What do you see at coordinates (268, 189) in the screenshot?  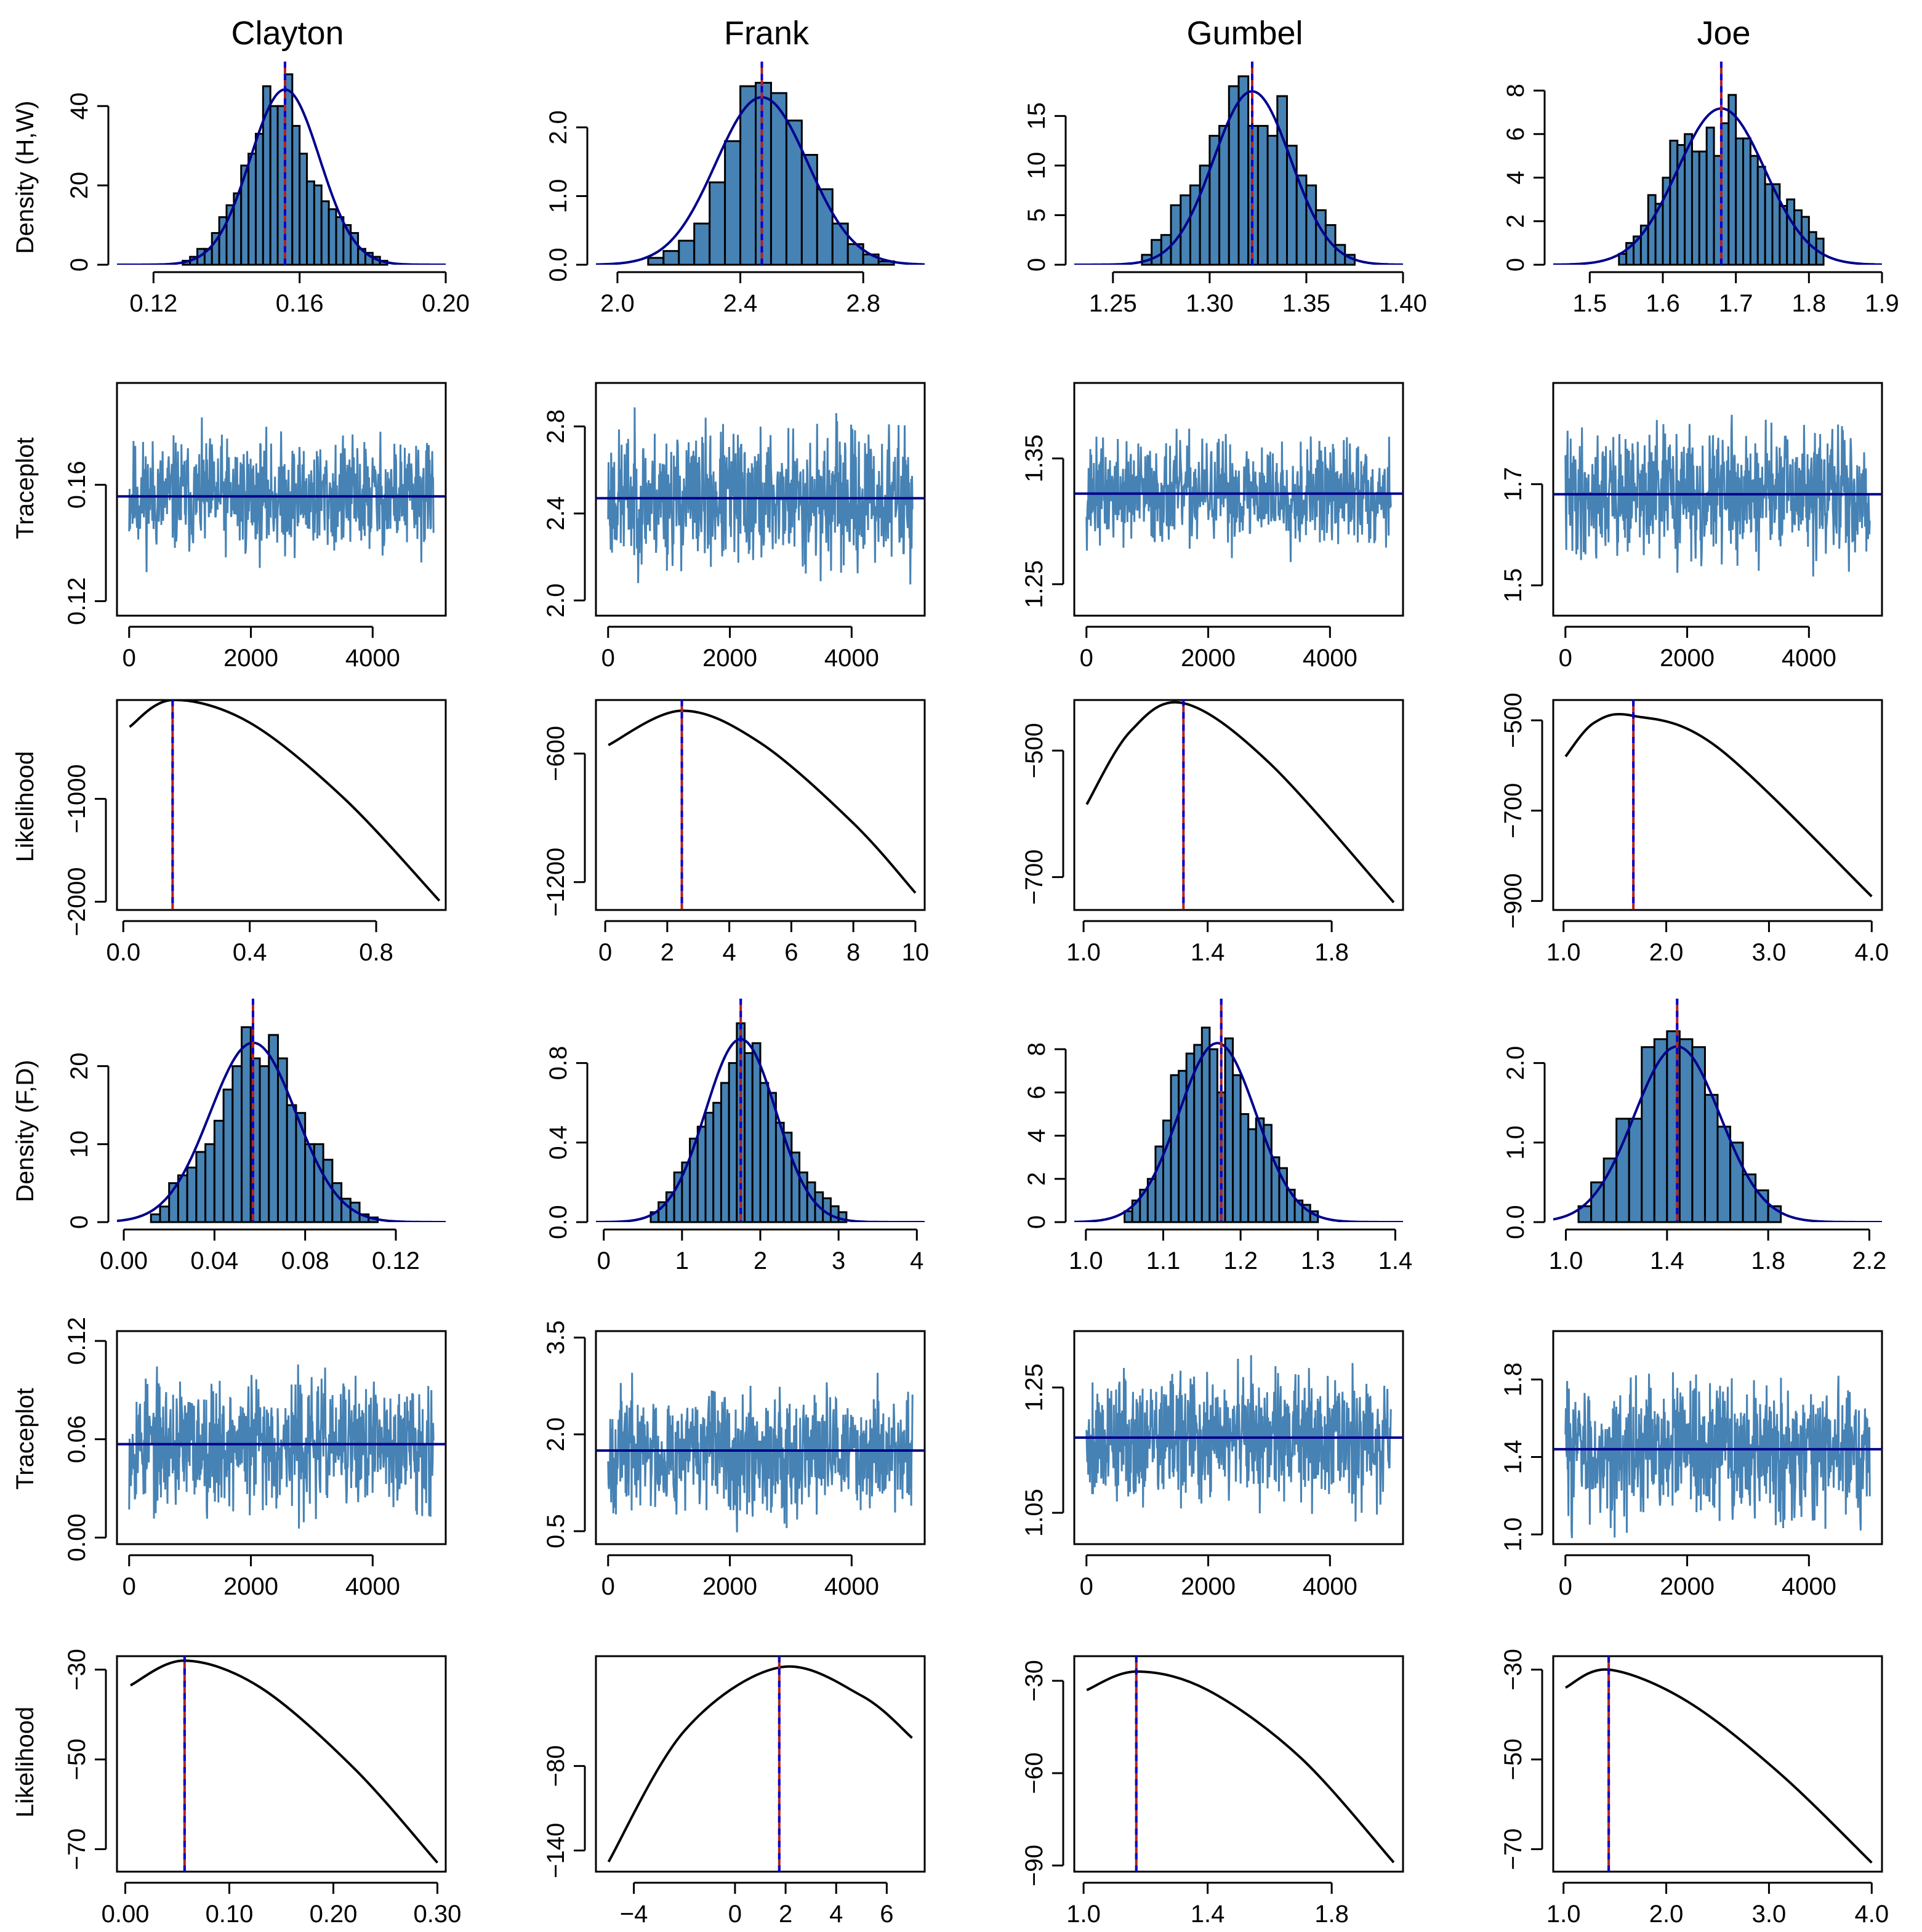 I see `panel-r0-c0: 0.12 0.16 0.20 0 20 40` at bounding box center [268, 189].